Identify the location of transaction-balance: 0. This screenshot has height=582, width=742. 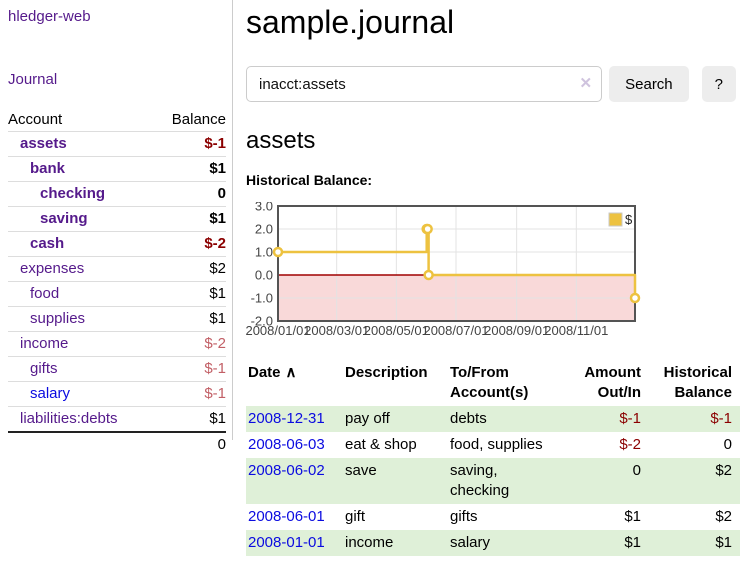
(727, 444).